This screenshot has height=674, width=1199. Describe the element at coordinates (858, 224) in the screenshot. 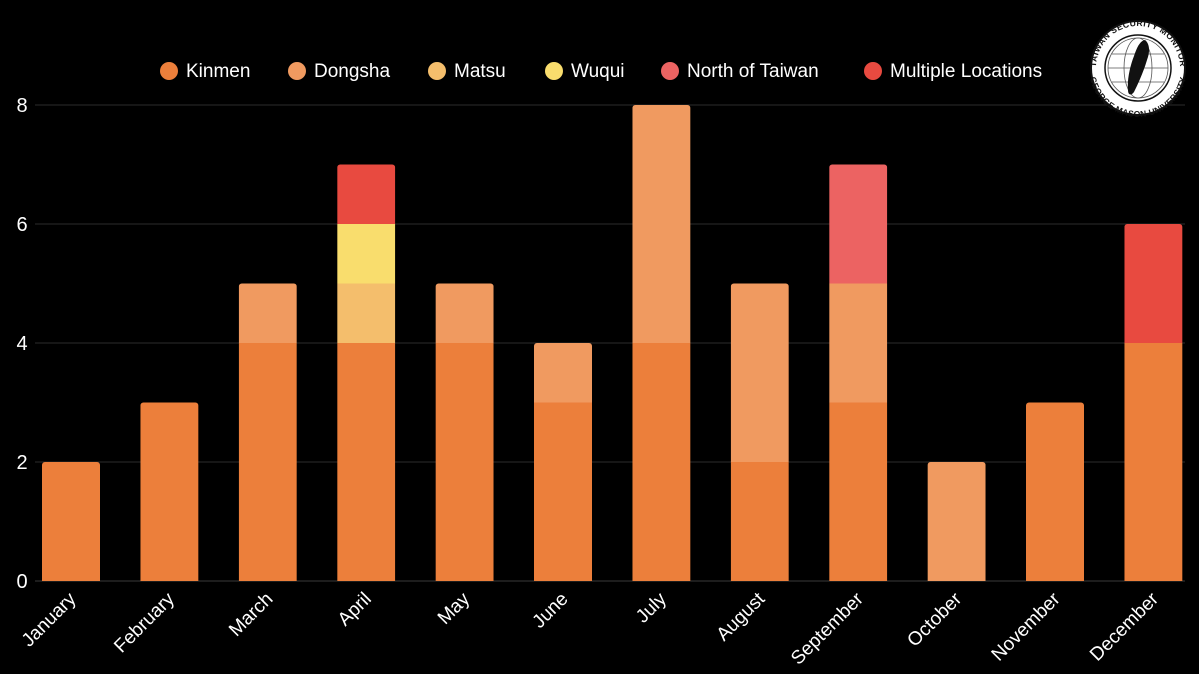

I see `bar-segment-north-of-taiwan` at that location.